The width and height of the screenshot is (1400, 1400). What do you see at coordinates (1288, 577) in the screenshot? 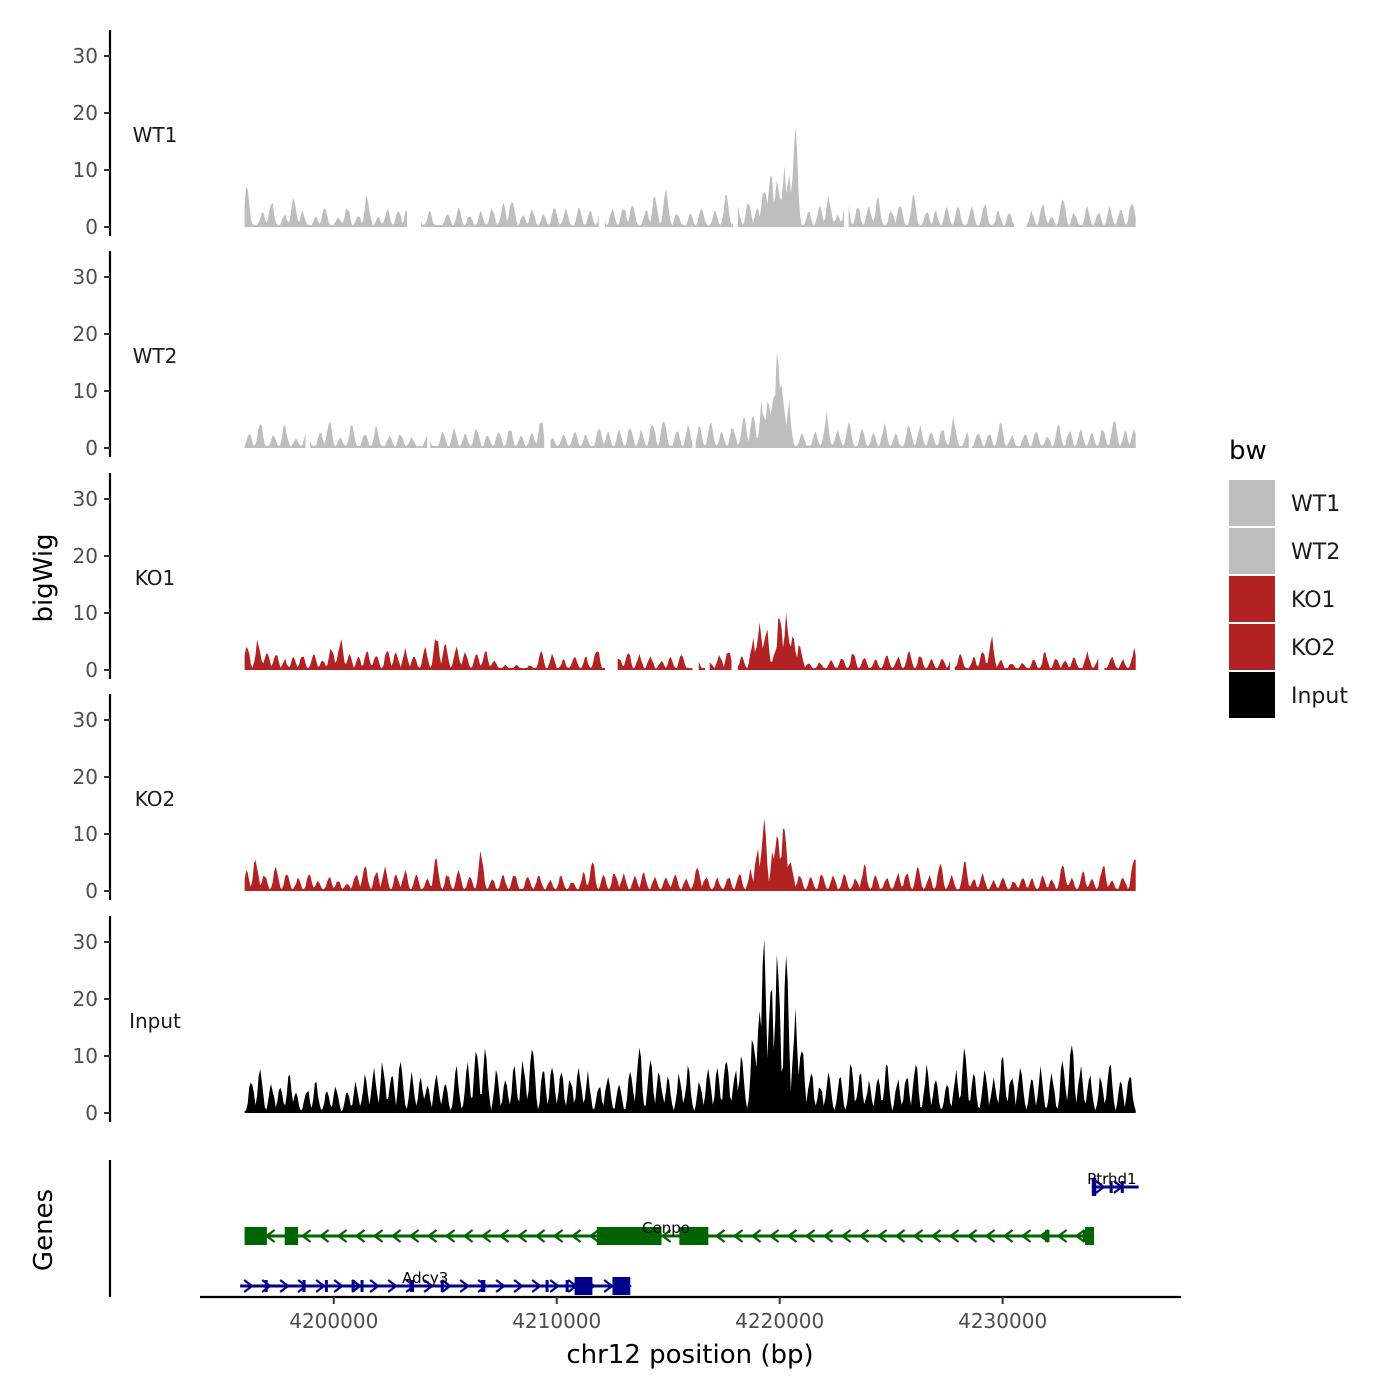
I see `legend: bw WT1 WT2 KO1 KO2 Input` at bounding box center [1288, 577].